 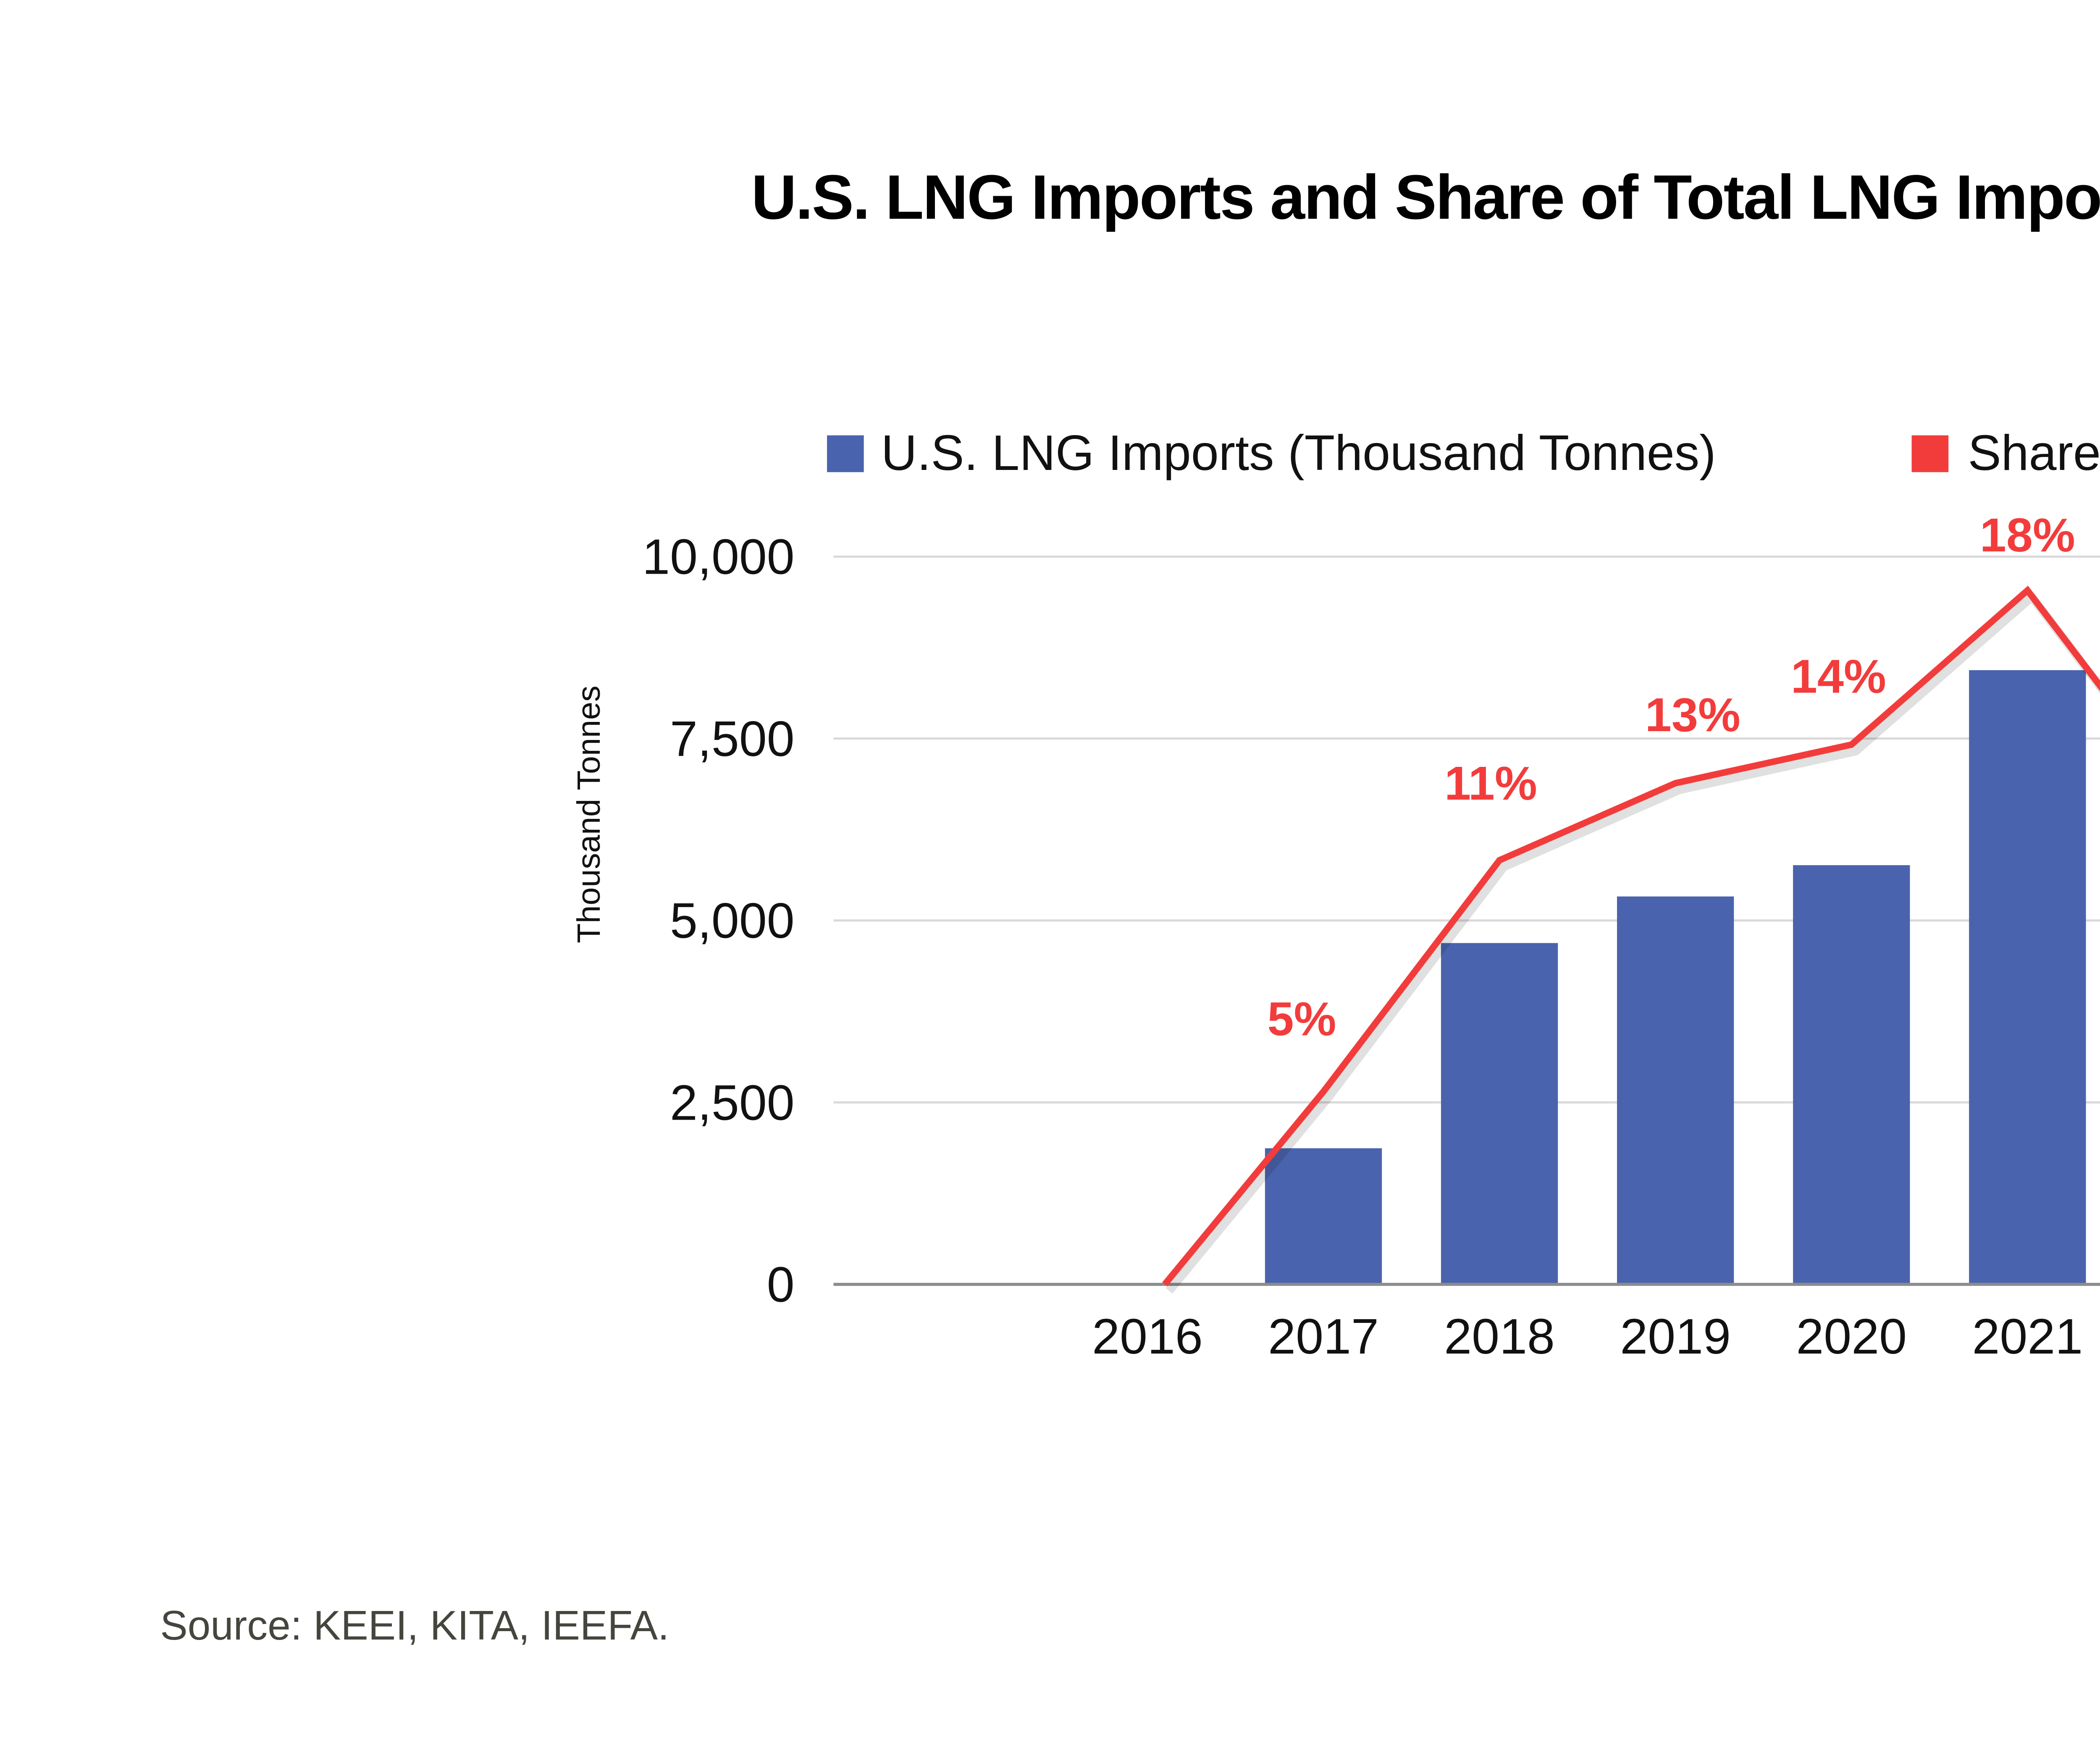 What do you see at coordinates (1323, 1336) in the screenshot?
I see `x-tick-label: 2017` at bounding box center [1323, 1336].